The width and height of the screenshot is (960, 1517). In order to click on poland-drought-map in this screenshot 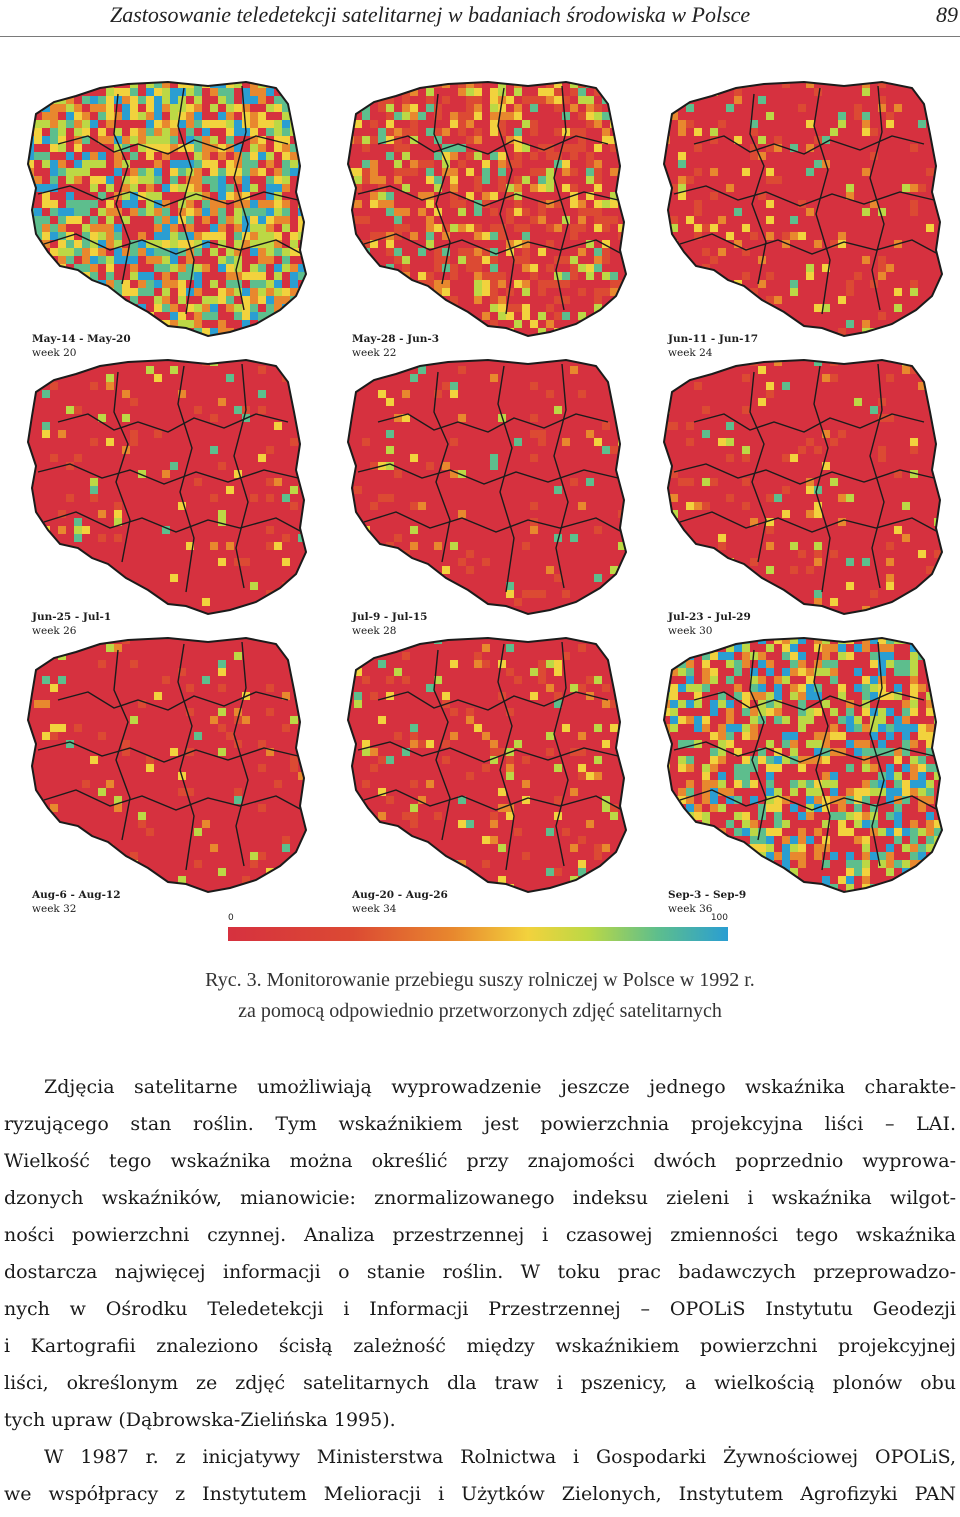, I will do `click(803, 768)`.